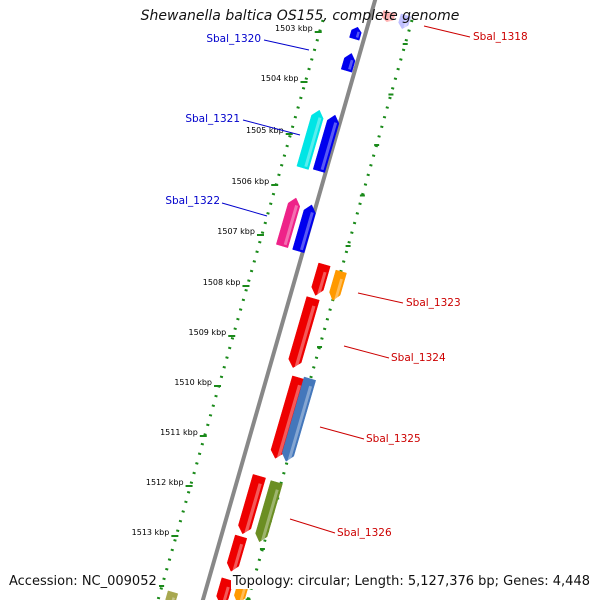 Image resolution: width=600 pixels, height=600 pixels. Describe the element at coordinates (192, 201) in the screenshot. I see `gene-label: Sbal_1322` at that location.